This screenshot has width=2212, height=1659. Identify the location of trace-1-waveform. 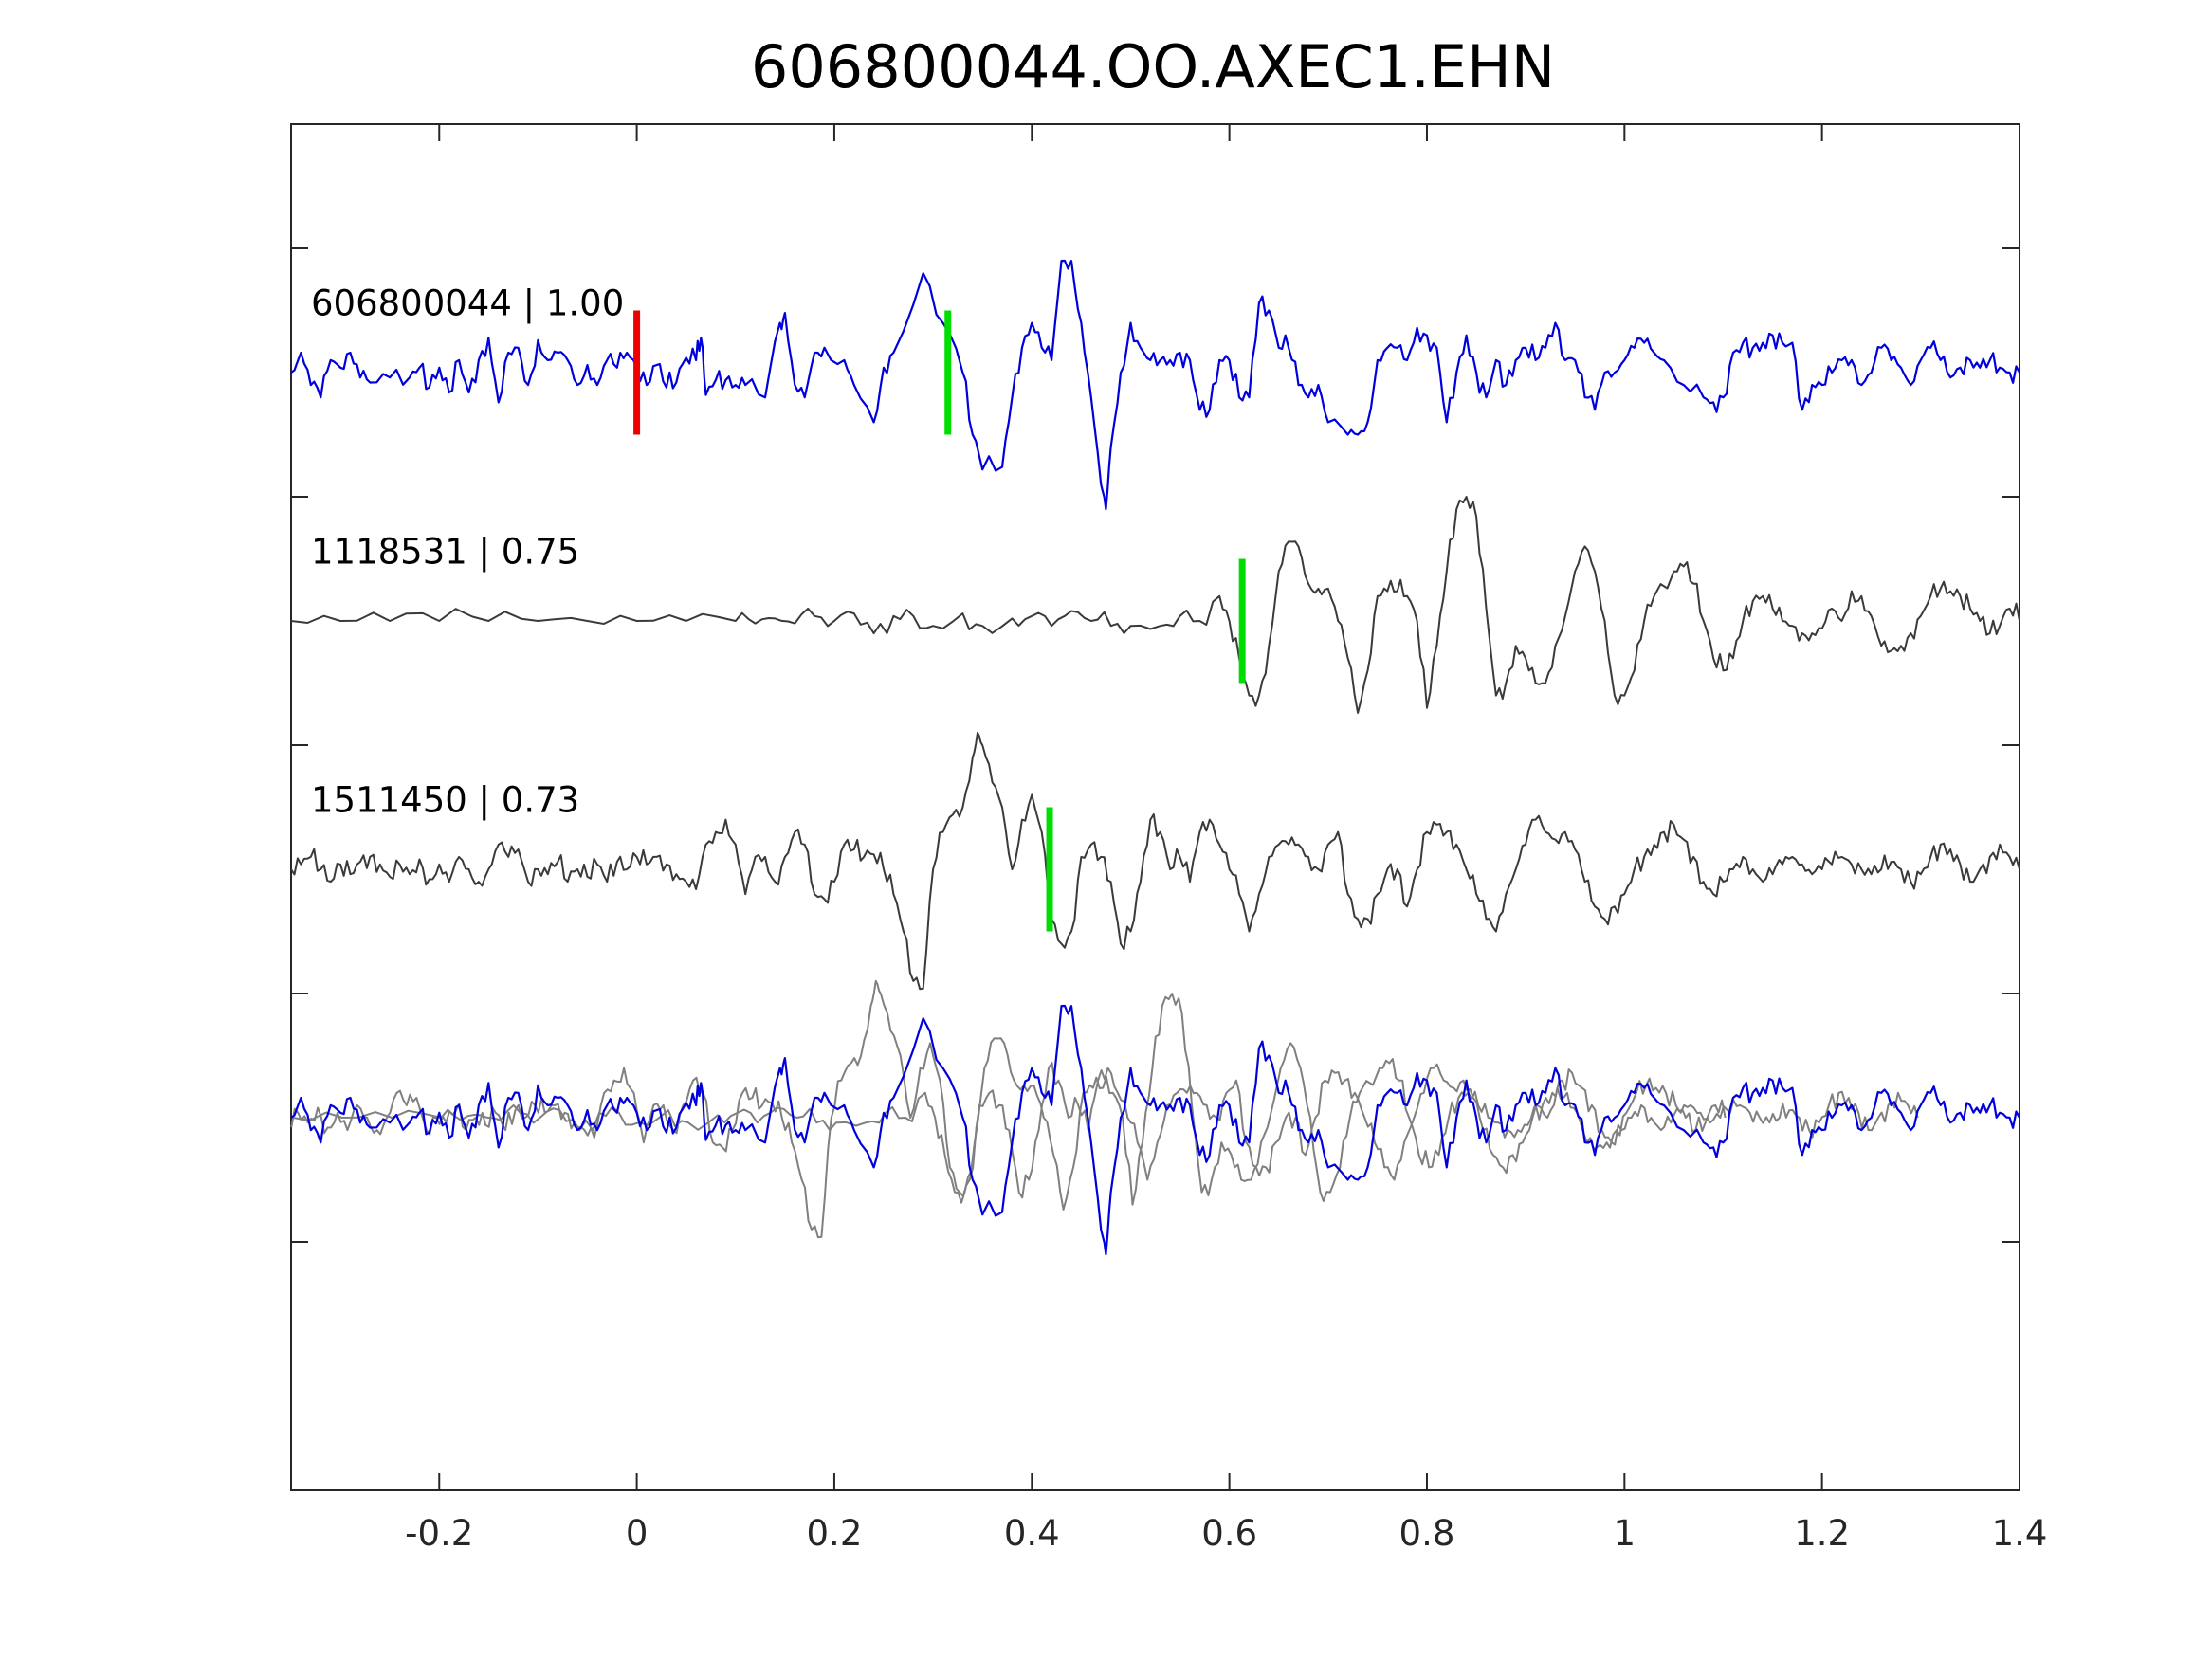
(1155, 605).